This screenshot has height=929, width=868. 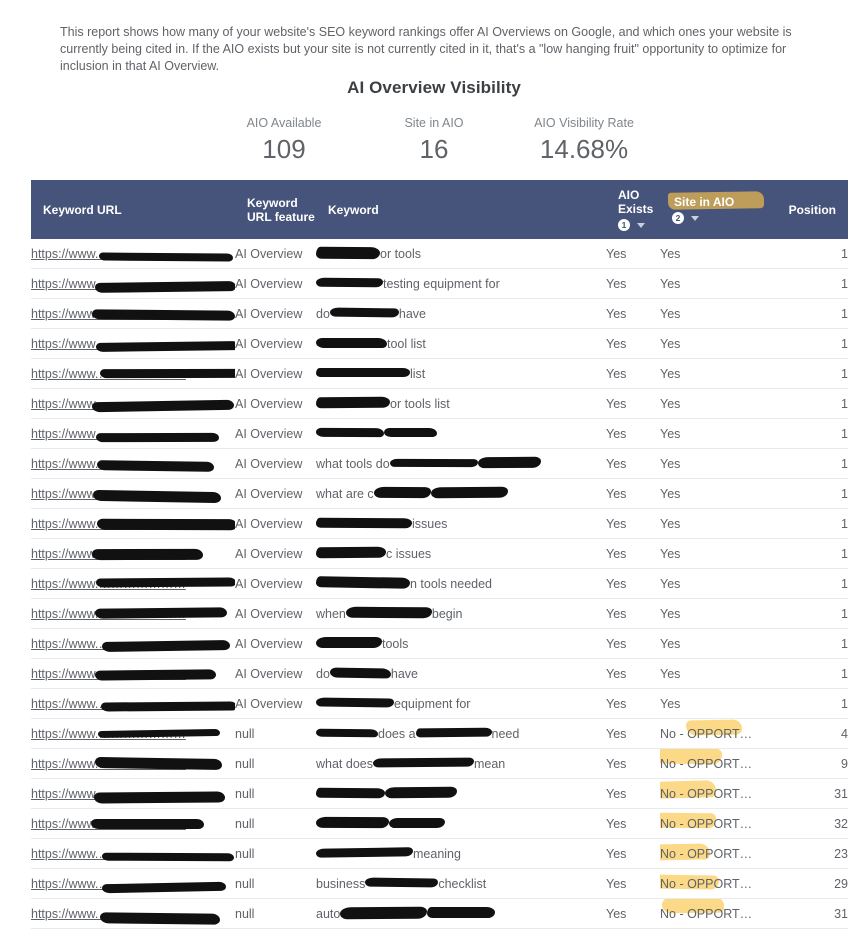 I want to click on keyword-text: meaning, so click(x=437, y=853).